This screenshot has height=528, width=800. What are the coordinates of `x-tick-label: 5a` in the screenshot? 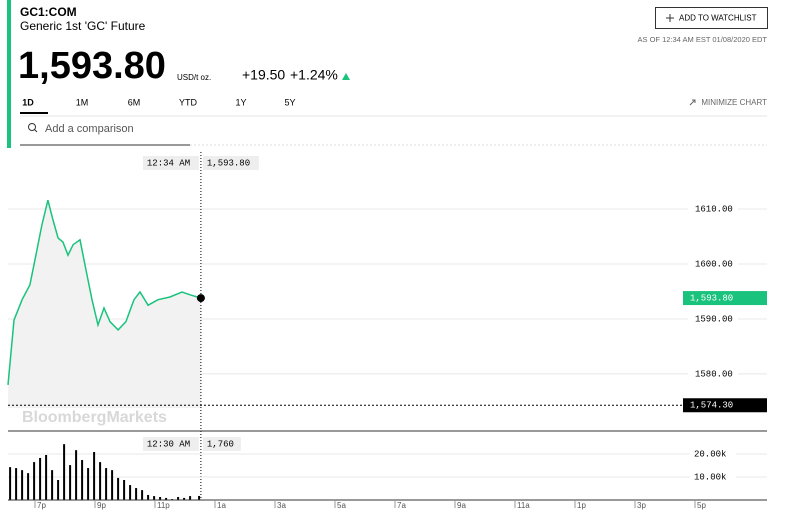 It's located at (341, 505).